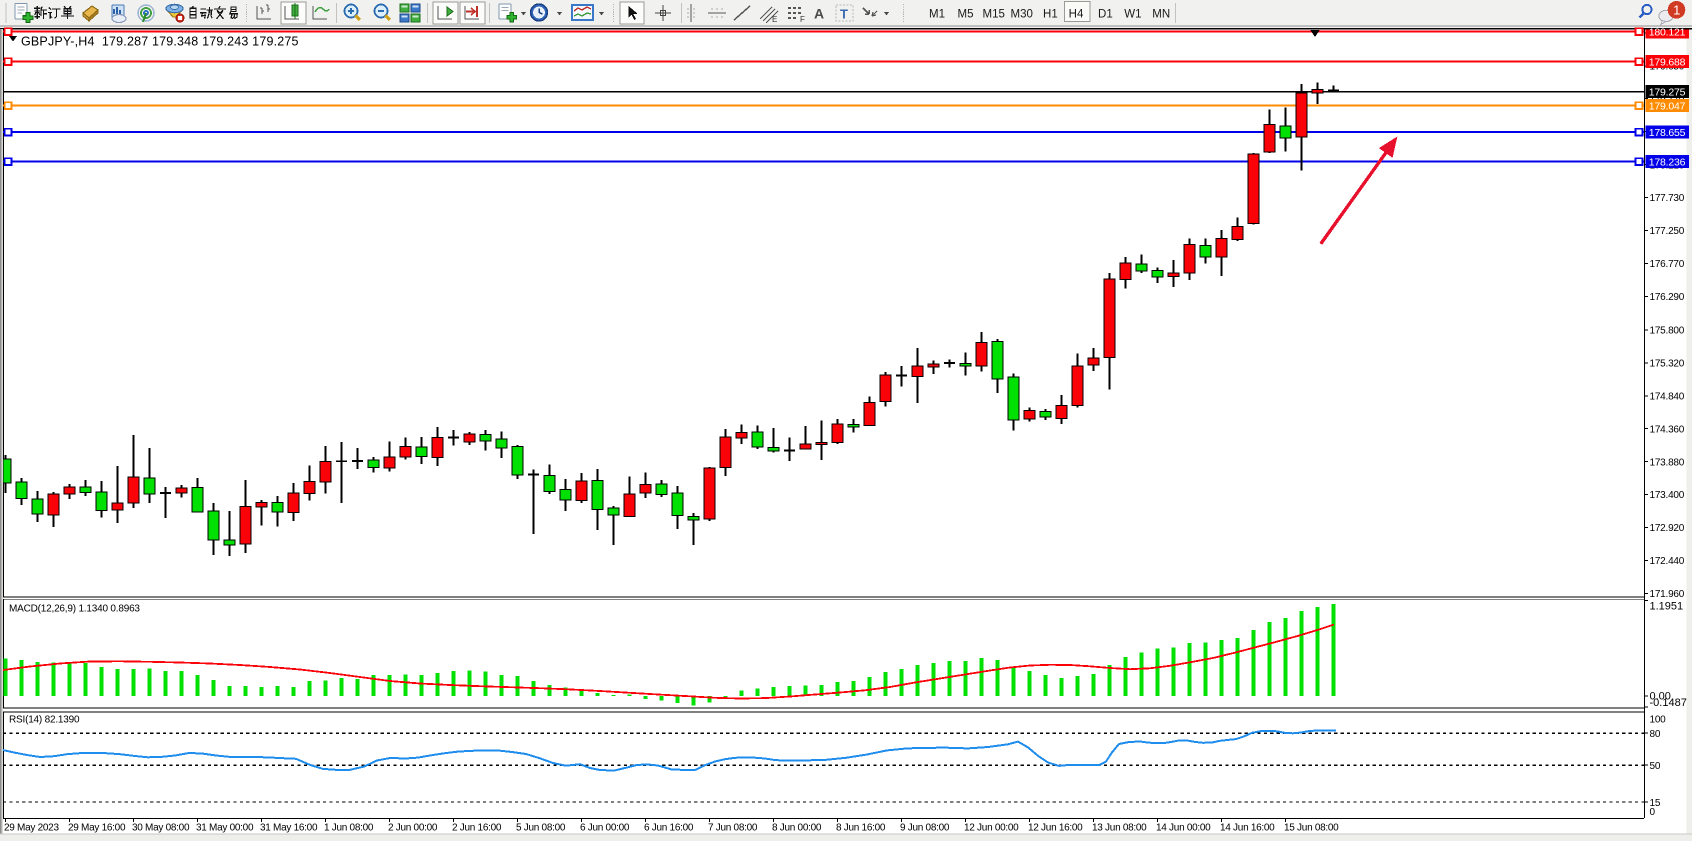 Image resolution: width=1692 pixels, height=841 pixels. What do you see at coordinates (1667, 606) in the screenshot?
I see `svg-text: 1.1951` at bounding box center [1667, 606].